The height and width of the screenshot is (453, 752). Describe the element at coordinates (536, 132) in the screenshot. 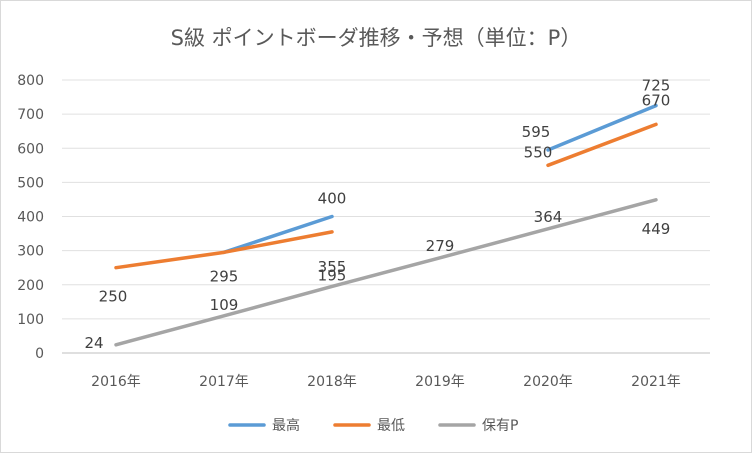

I see `data-label: 595` at that location.